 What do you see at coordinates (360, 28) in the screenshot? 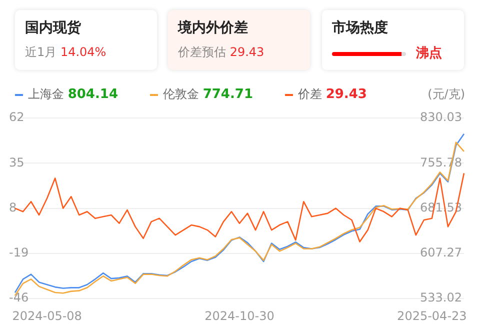
I see `text: 市场热度` at bounding box center [360, 28].